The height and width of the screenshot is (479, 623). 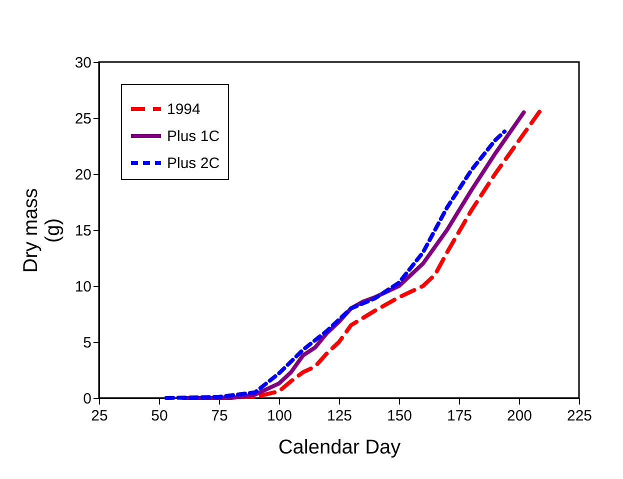 What do you see at coordinates (519, 416) in the screenshot?
I see `x-tick-label: 200` at bounding box center [519, 416].